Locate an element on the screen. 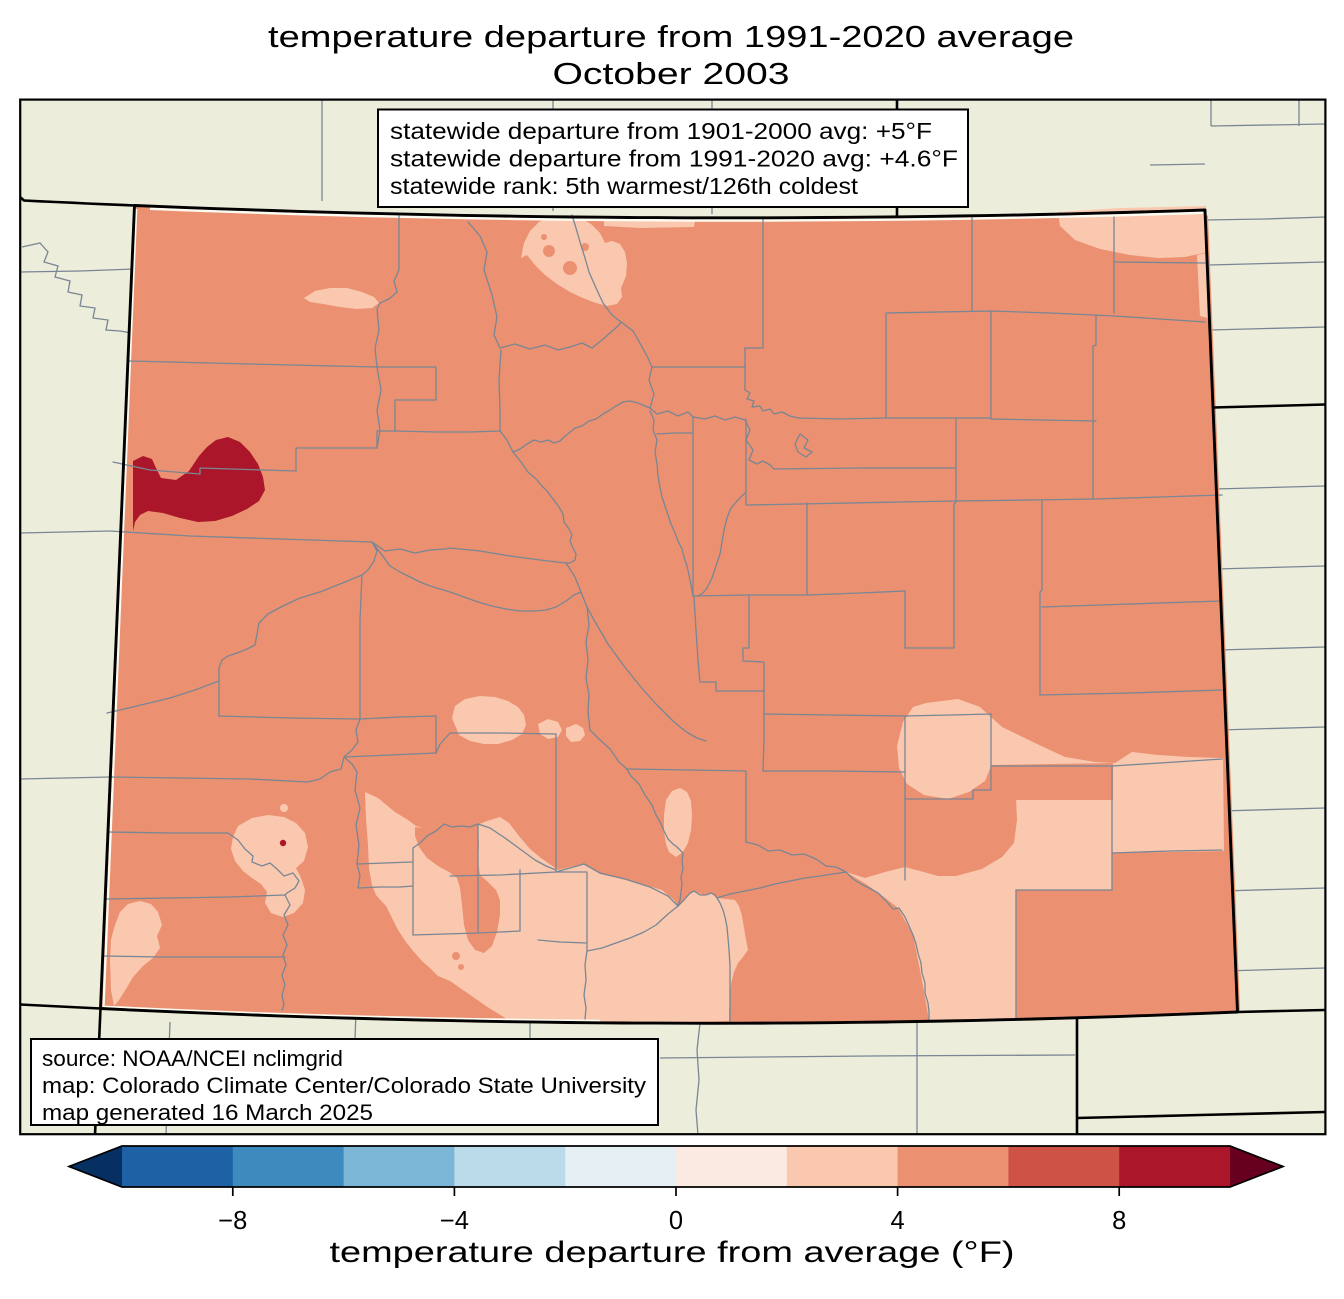  svg-text: 0 is located at coordinates (676, 1221).